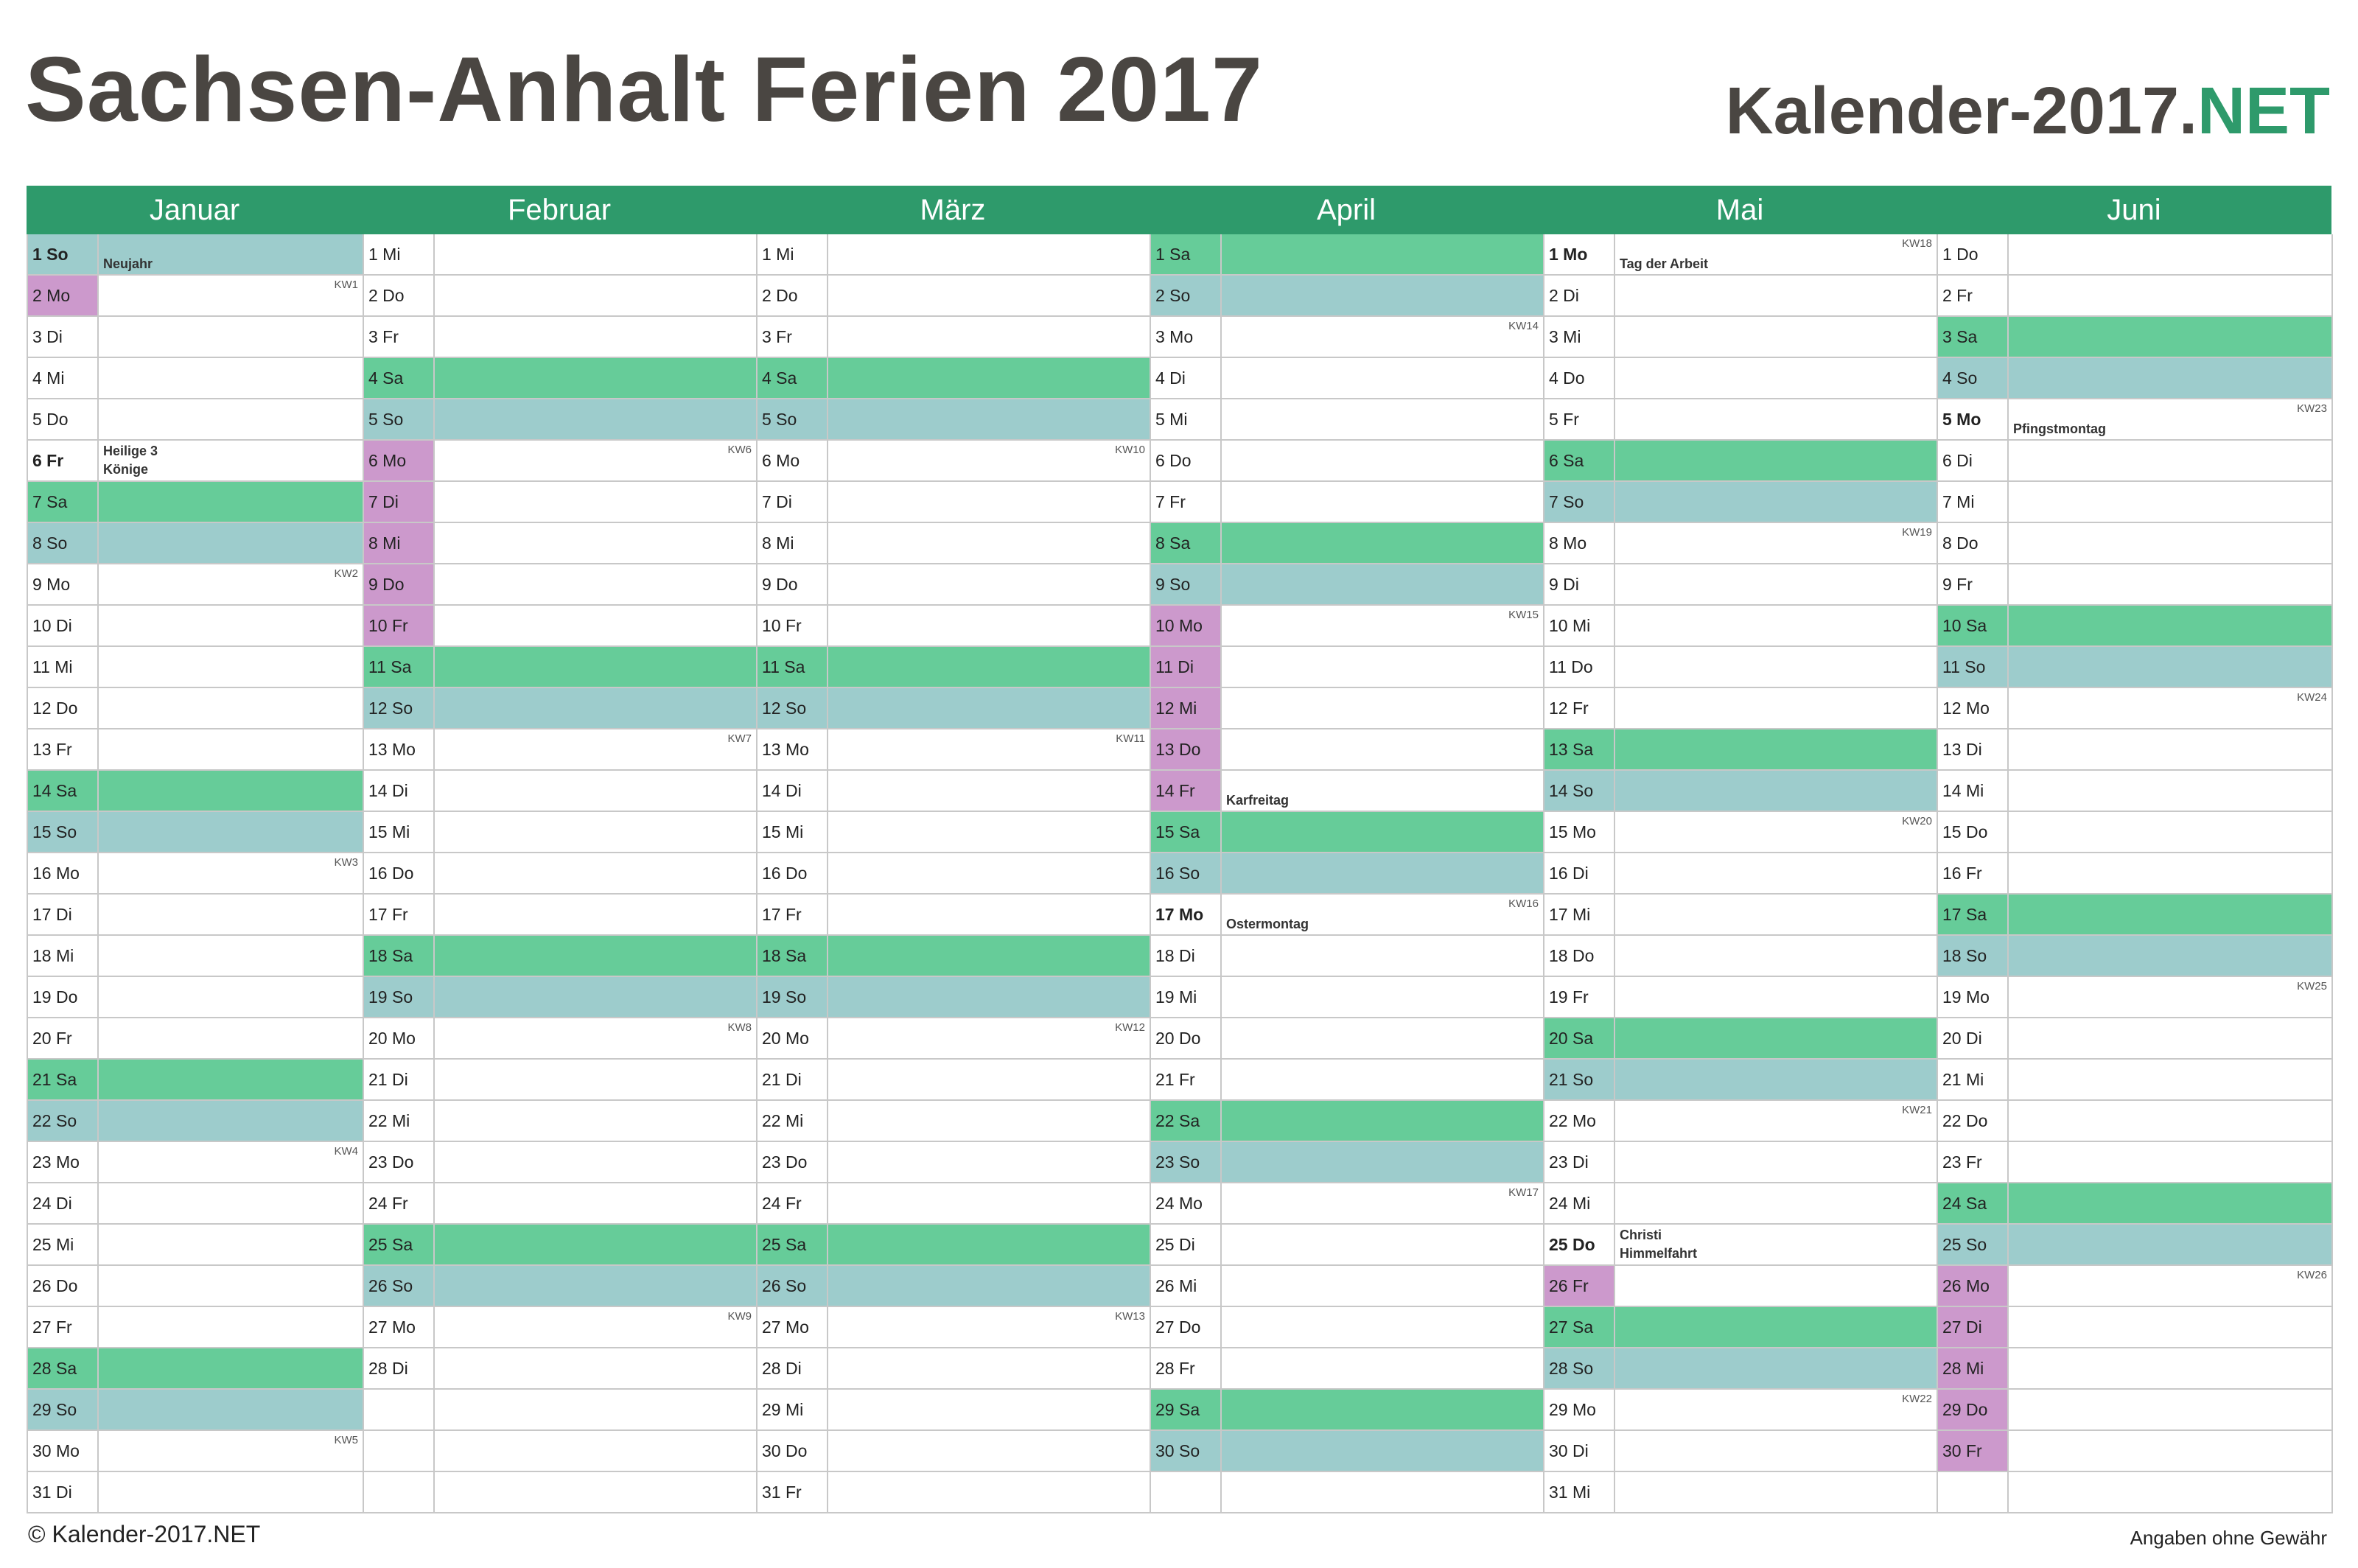  Describe the element at coordinates (1579, 832) in the screenshot. I see `day-label: 15 Mo` at that location.